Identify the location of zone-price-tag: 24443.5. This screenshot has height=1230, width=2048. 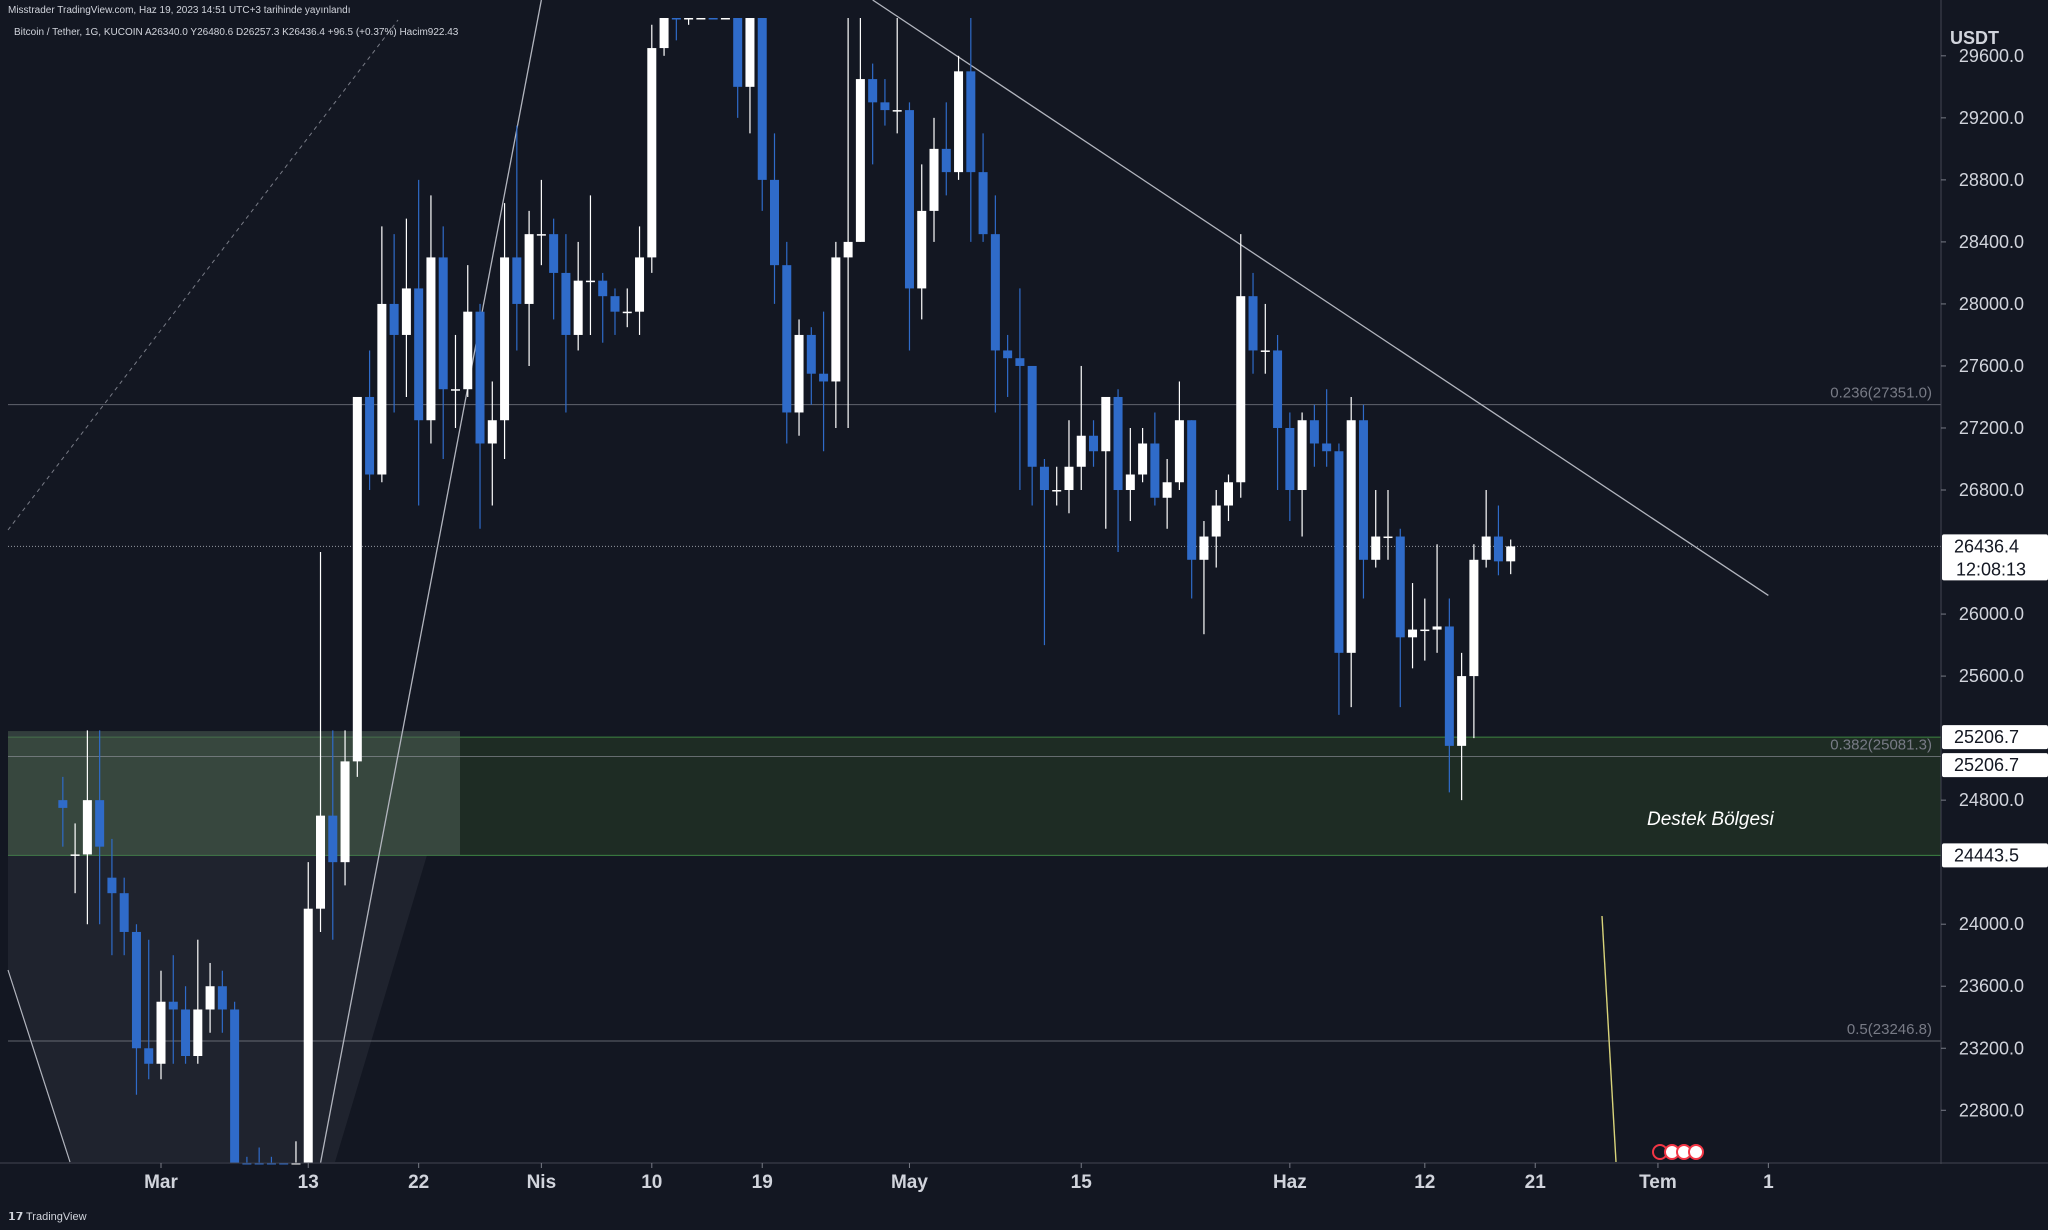
(1995, 855).